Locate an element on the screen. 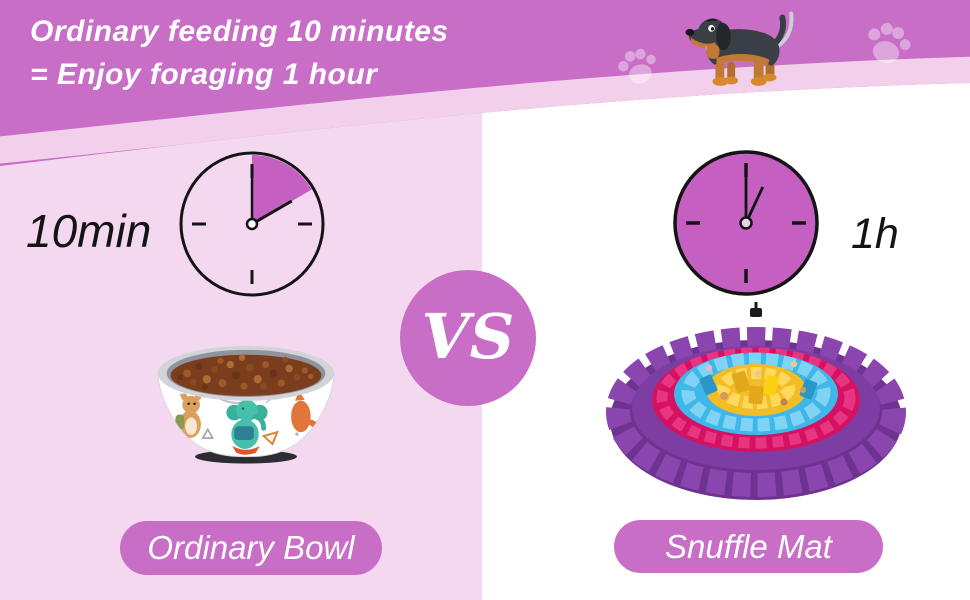 The height and width of the screenshot is (600, 970). snuffle-mat-image is located at coordinates (756, 401).